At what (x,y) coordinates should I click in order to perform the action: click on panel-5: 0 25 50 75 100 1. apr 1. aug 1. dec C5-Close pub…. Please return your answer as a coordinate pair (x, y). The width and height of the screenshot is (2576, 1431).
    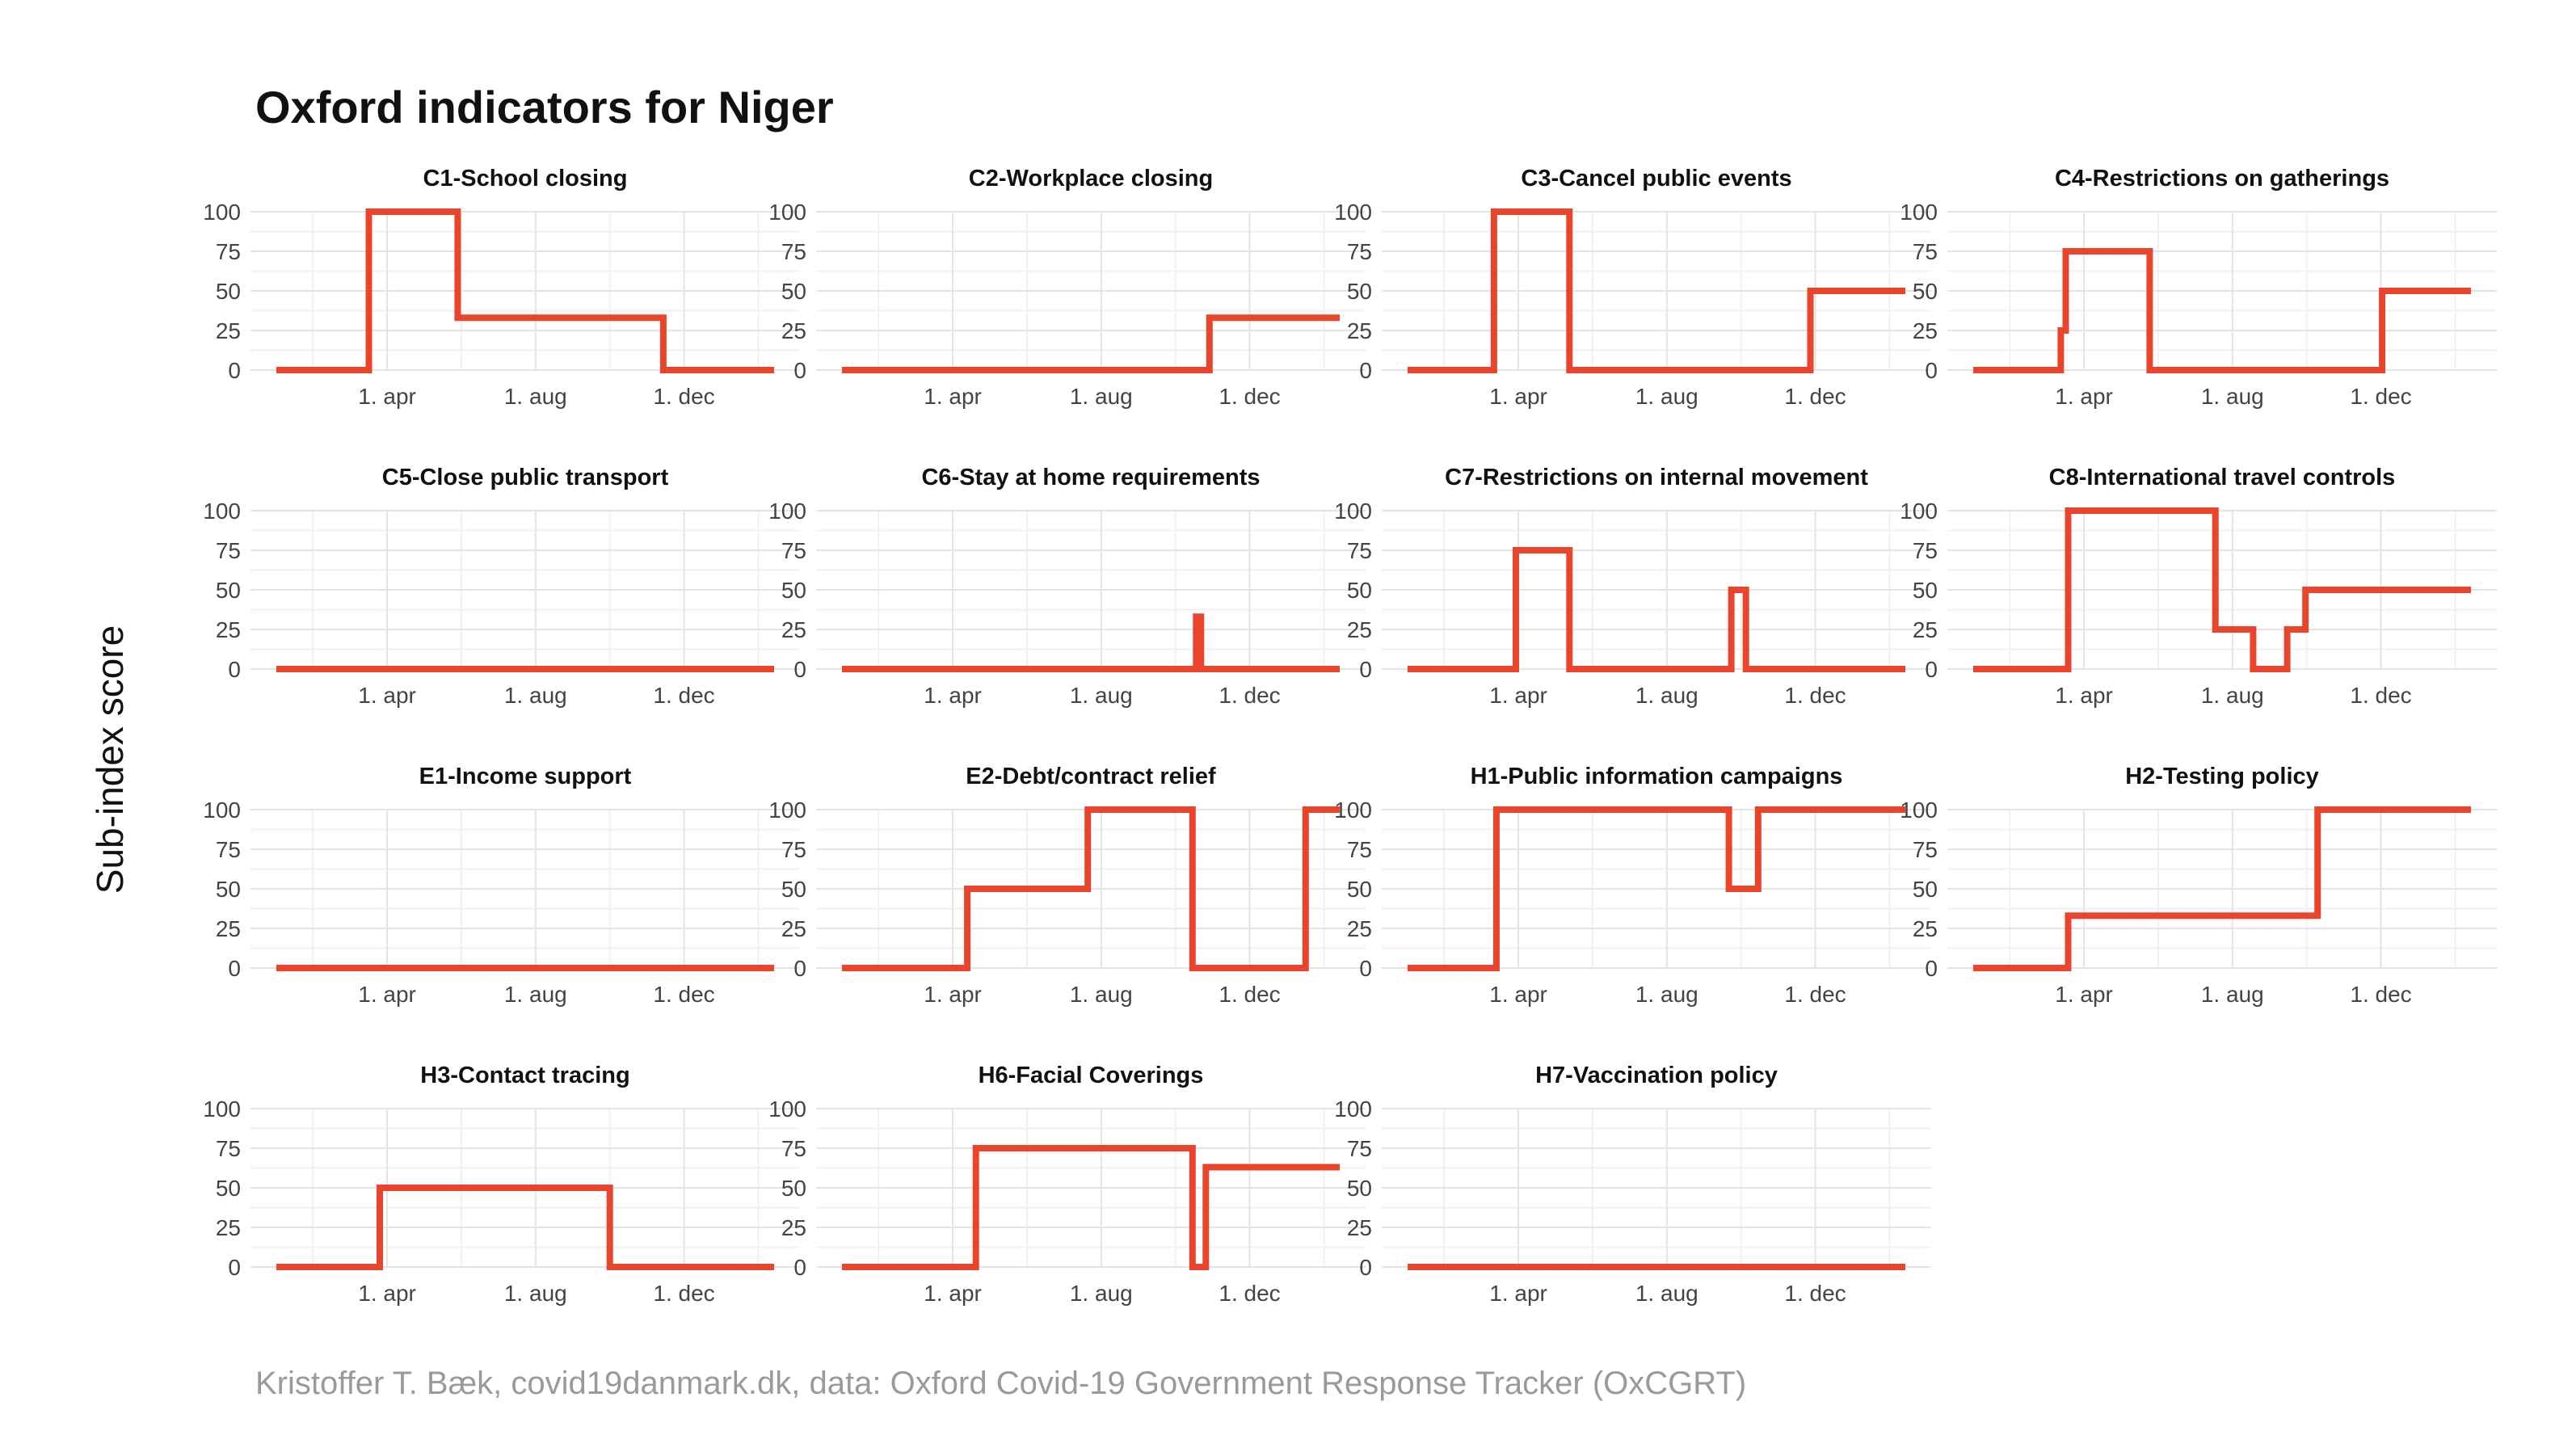
    Looking at the image, I should click on (501, 586).